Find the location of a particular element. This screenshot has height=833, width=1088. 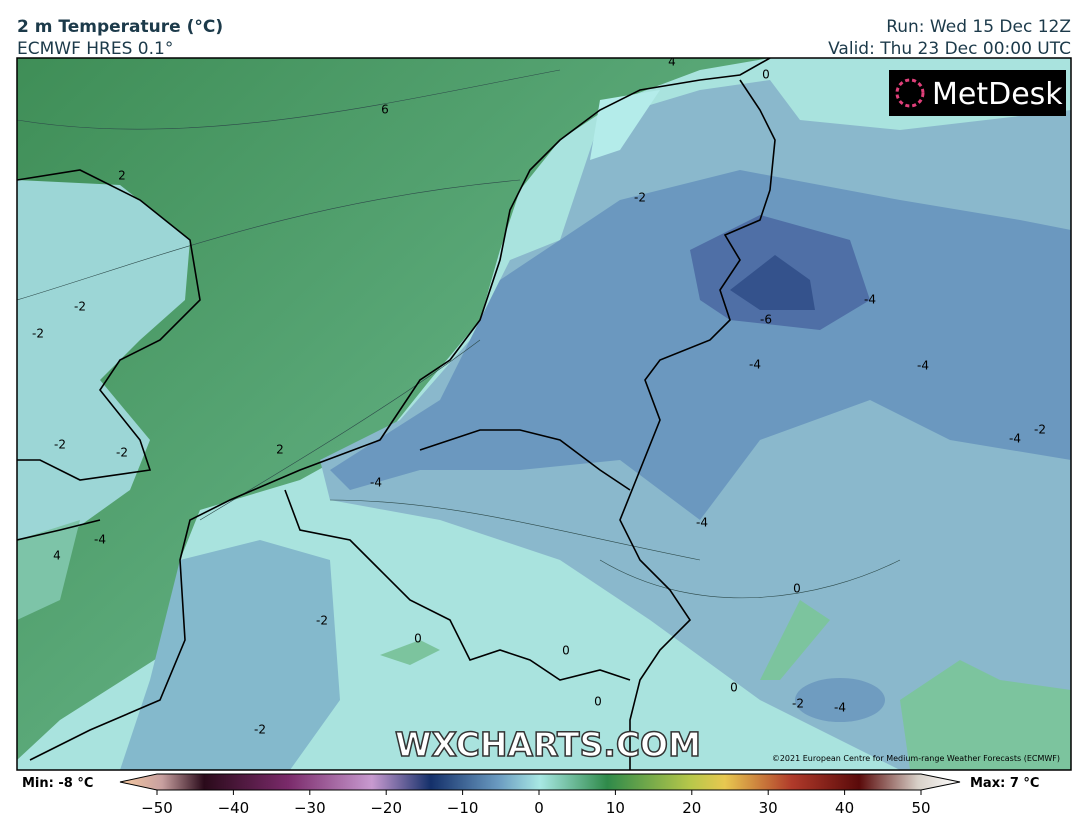

subtitle: ECMWF HRES 0.1° is located at coordinates (95, 49).